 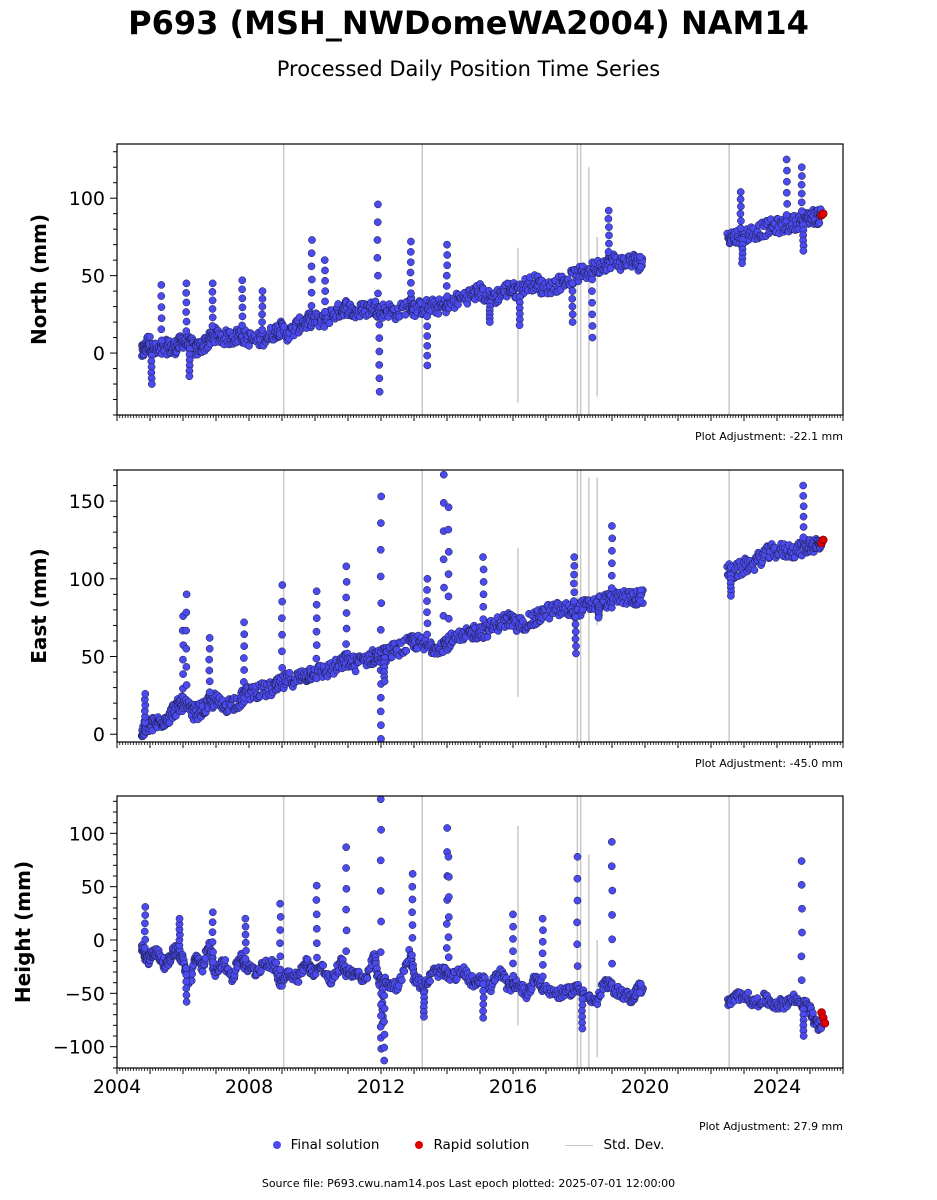 I want to click on std-dev-line-icon, so click(x=579, y=1145).